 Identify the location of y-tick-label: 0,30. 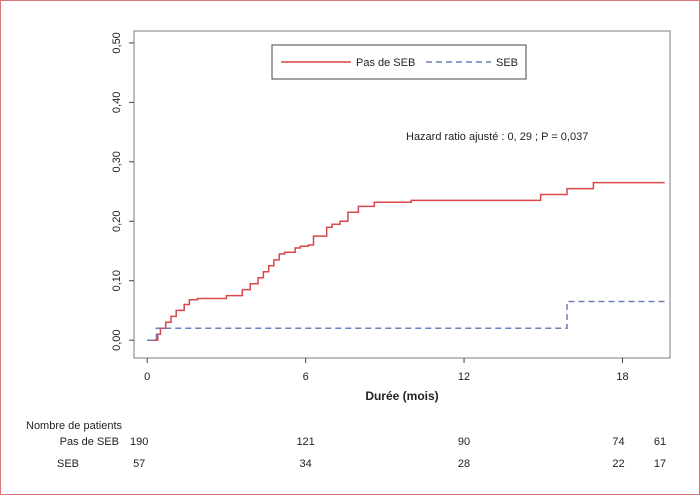
(117, 161).